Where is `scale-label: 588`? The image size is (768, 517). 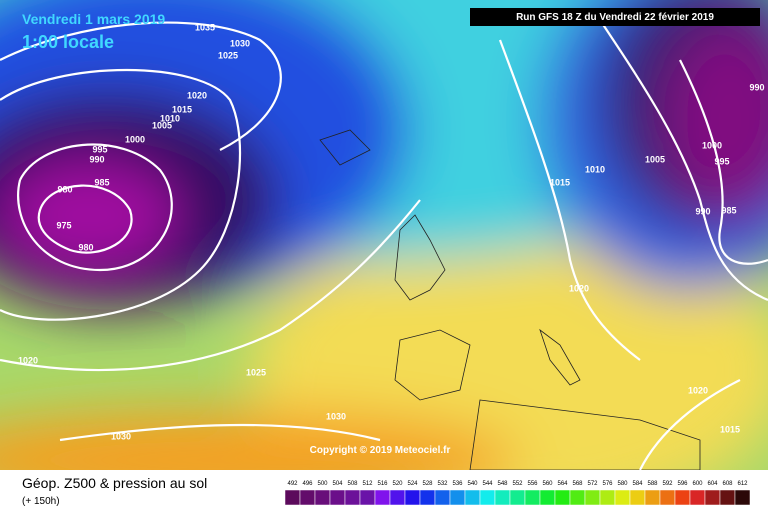 scale-label: 588 is located at coordinates (652, 484).